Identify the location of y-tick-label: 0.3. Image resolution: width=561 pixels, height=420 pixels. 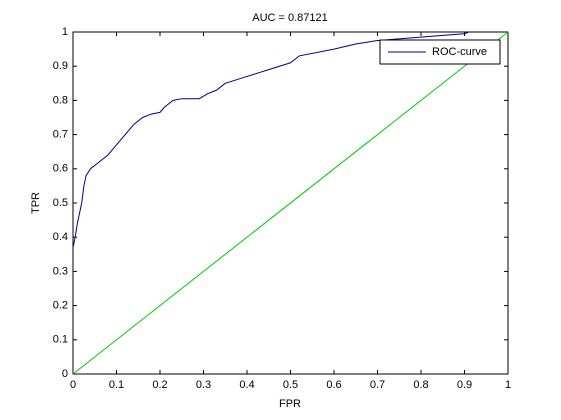
(60, 271).